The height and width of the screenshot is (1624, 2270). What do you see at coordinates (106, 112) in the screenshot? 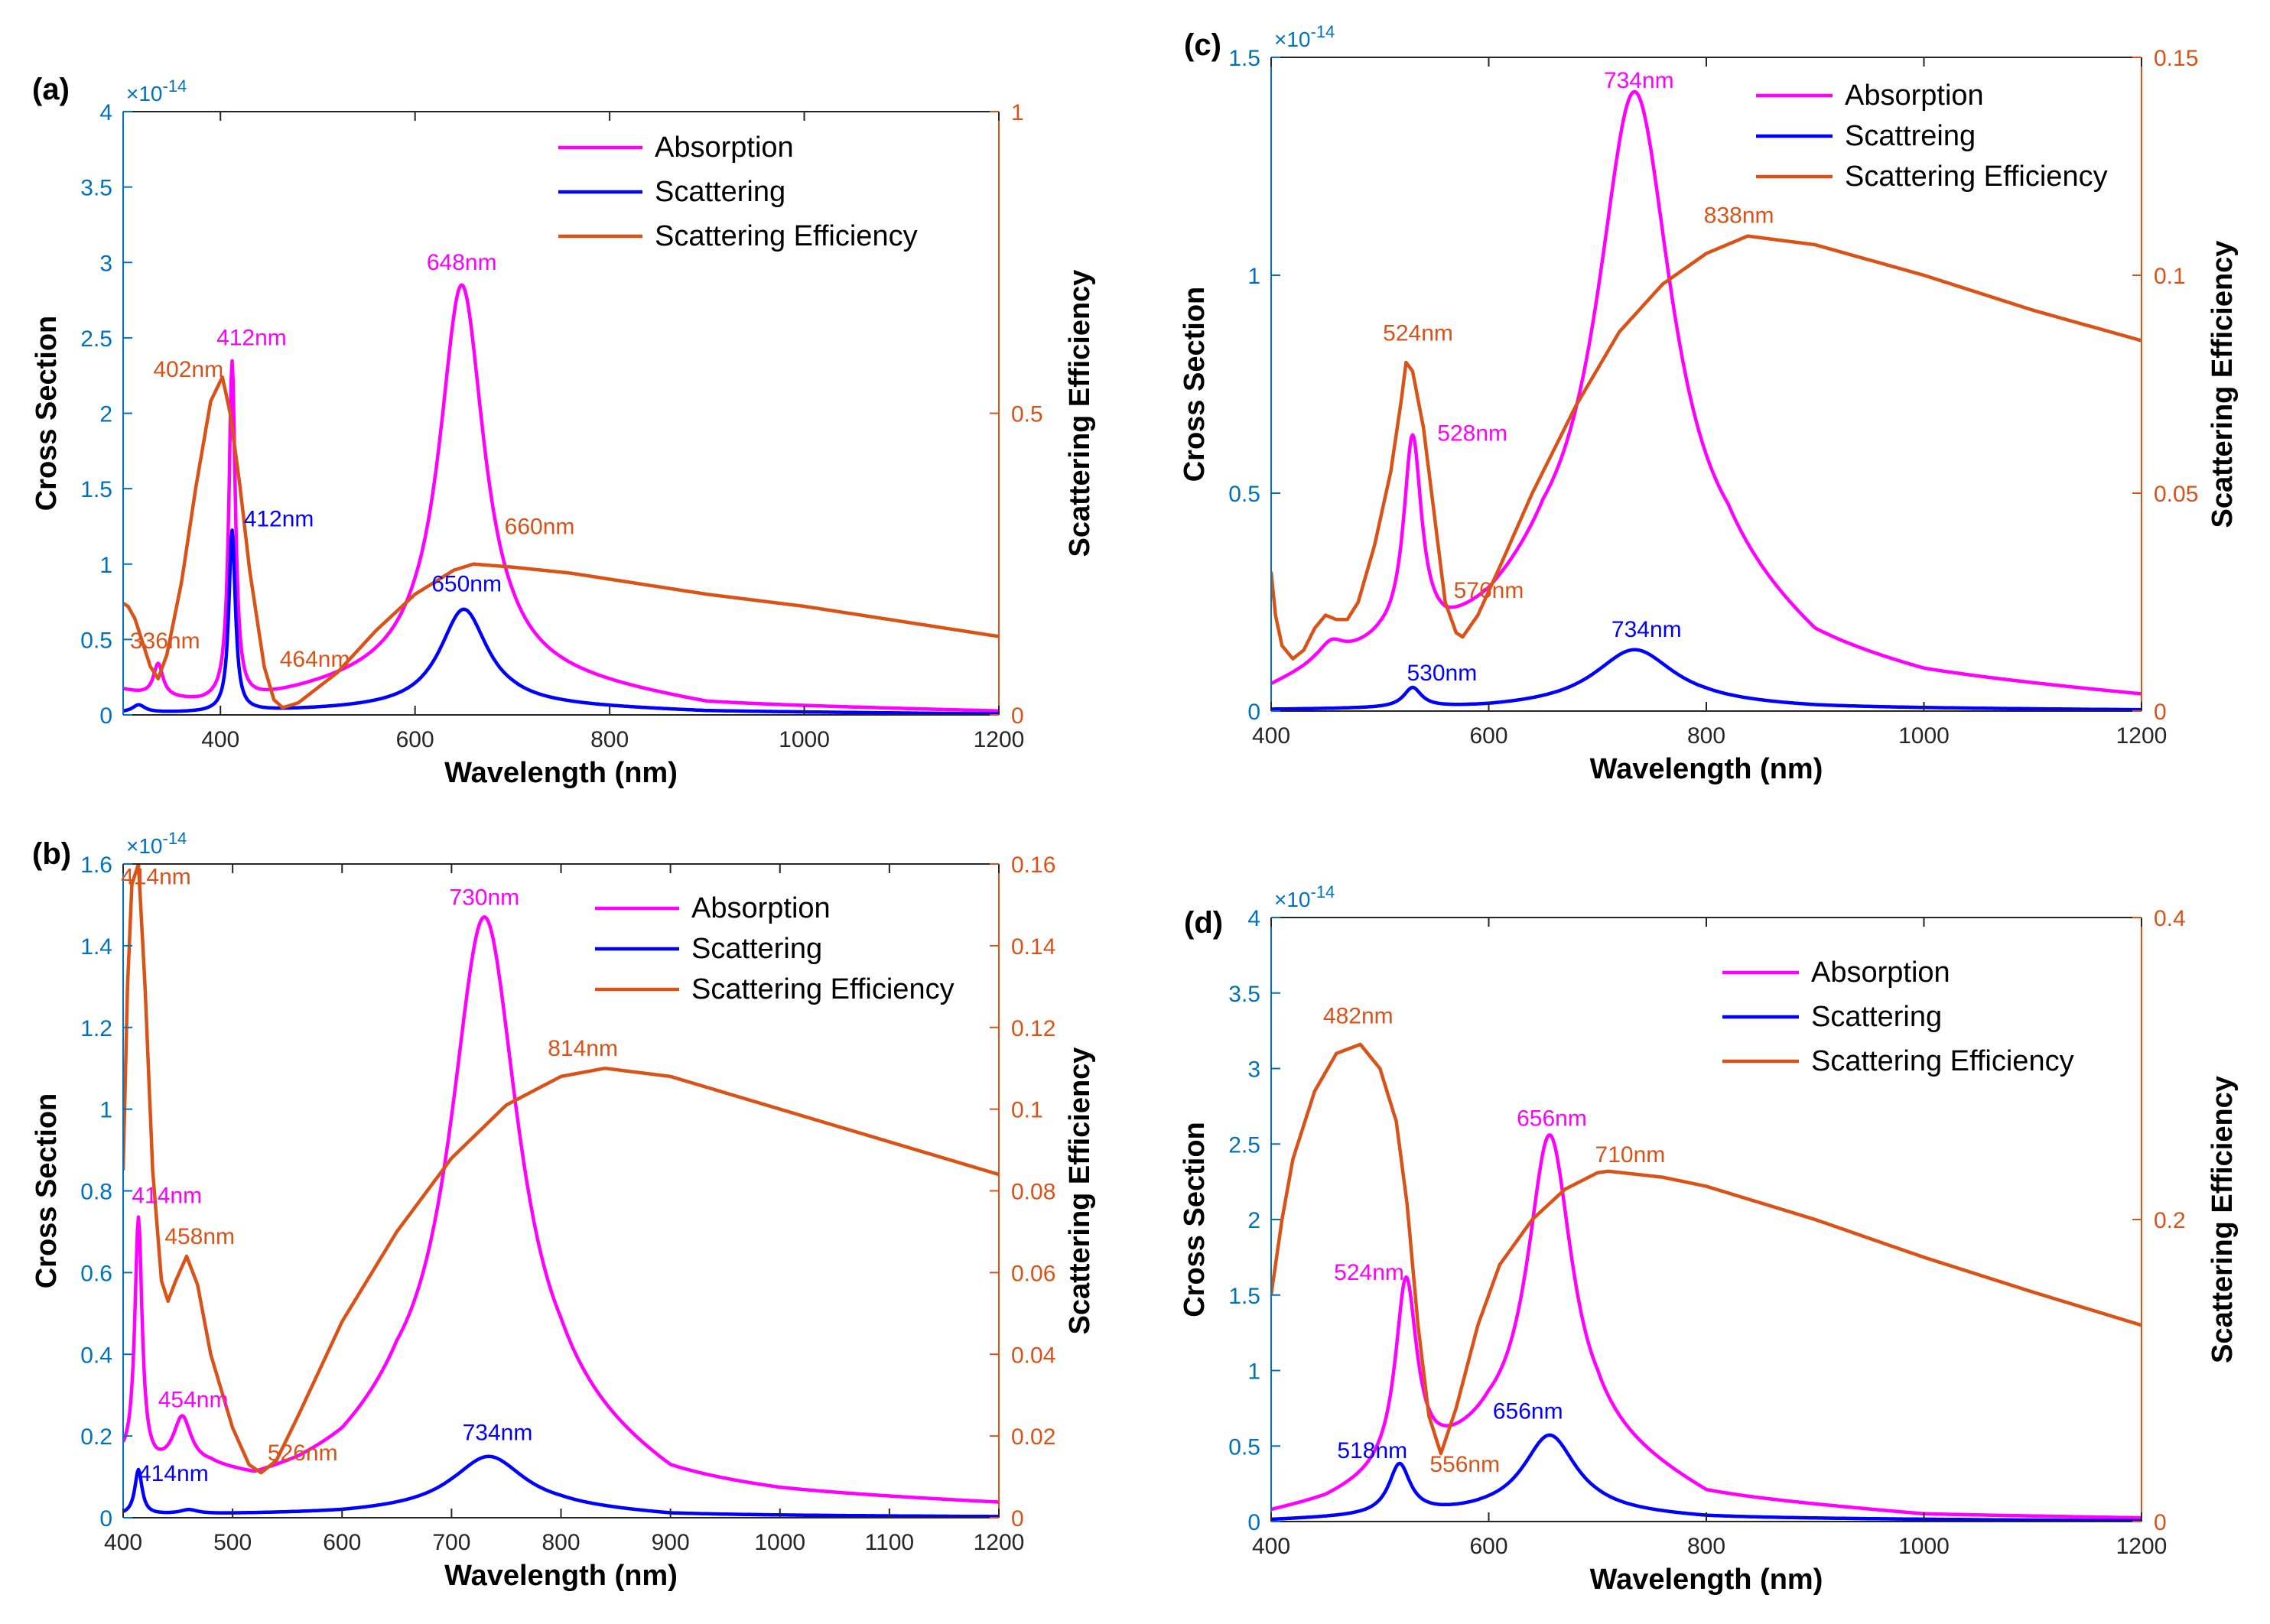
I see `y-tick-label-left: 4` at bounding box center [106, 112].